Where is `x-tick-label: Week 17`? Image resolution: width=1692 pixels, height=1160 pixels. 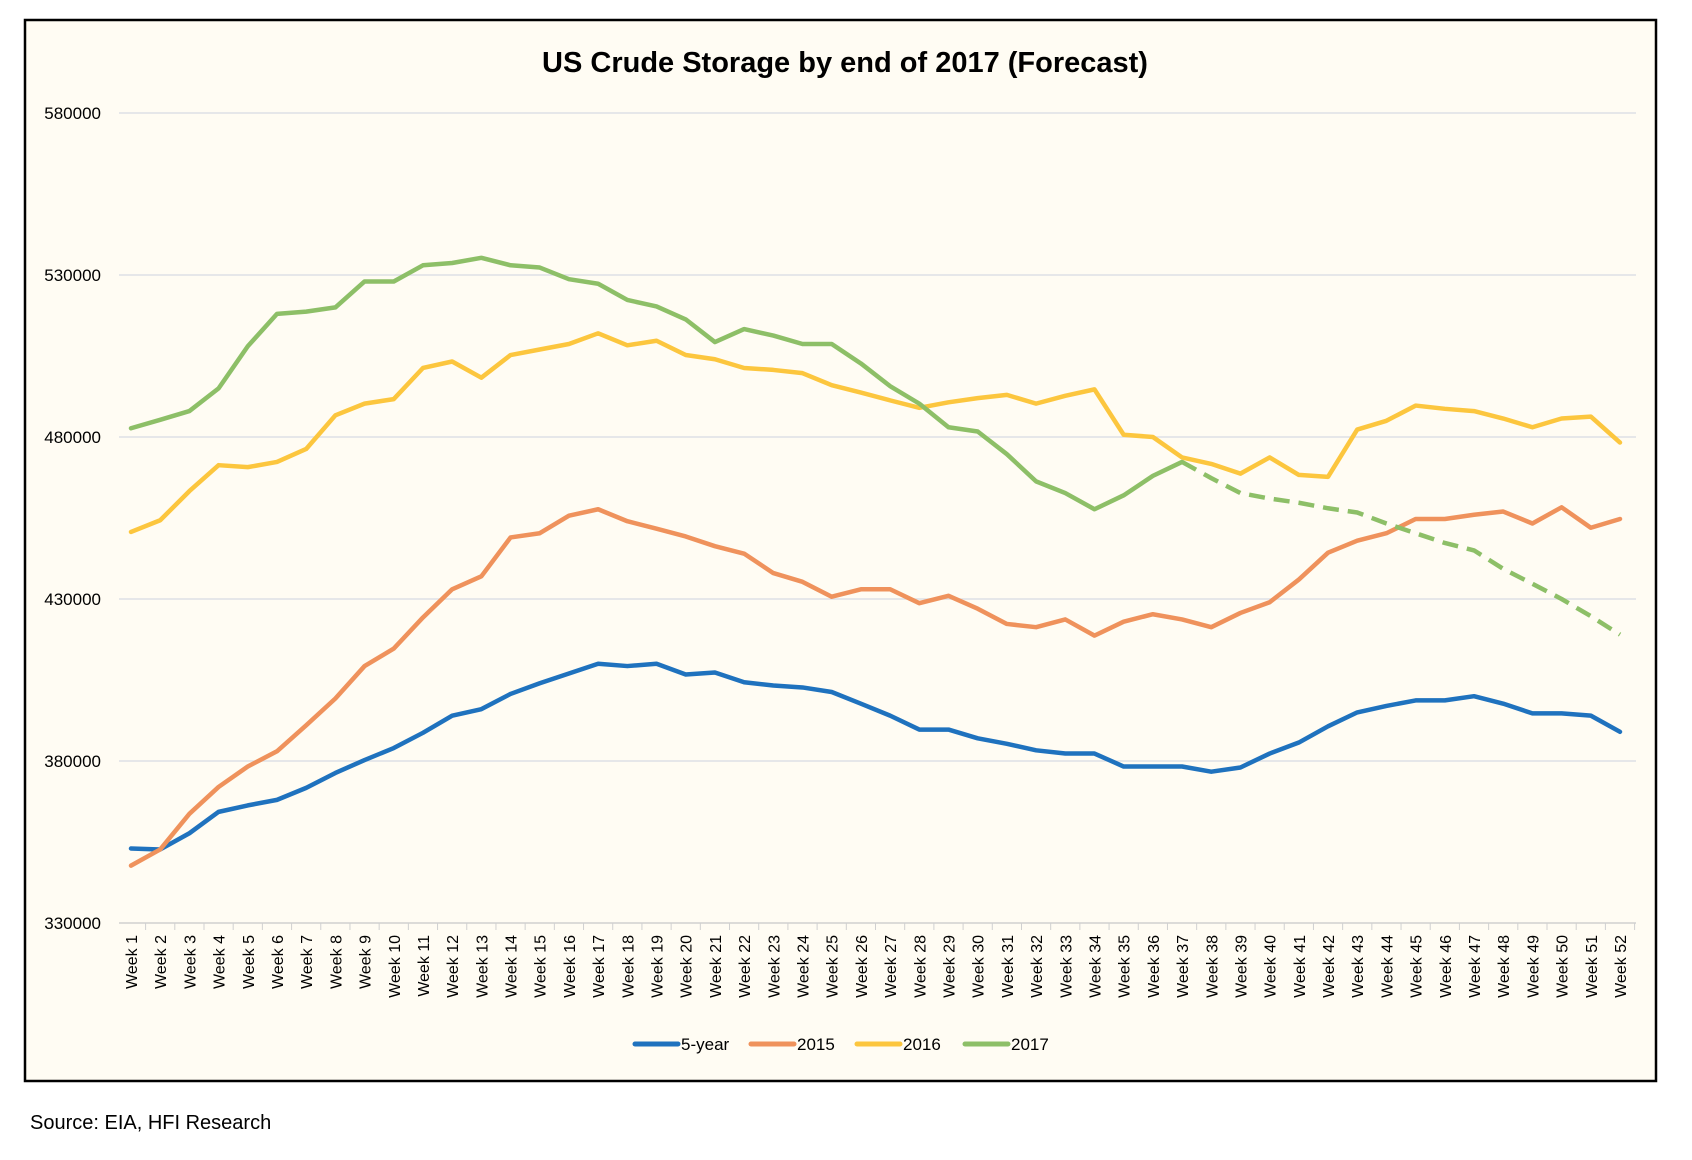
x-tick-label: Week 17 is located at coordinates (599, 966).